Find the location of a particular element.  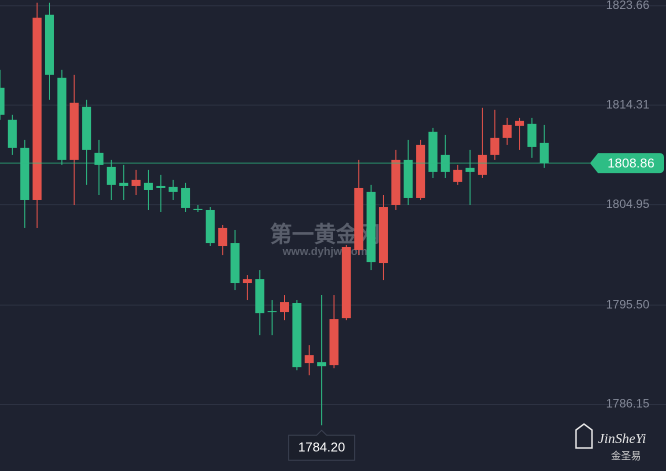

logo-subtitle: 金圣易 is located at coordinates (626, 456).